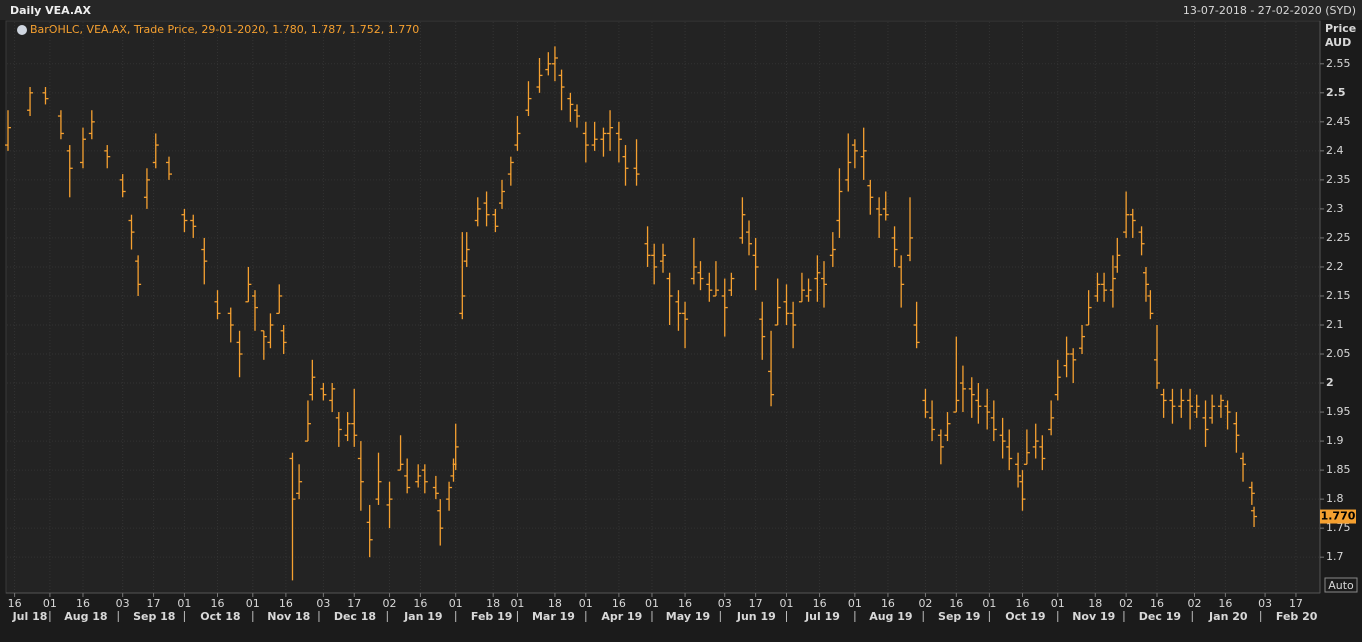 This screenshot has height=642, width=1362. What do you see at coordinates (1338, 469) in the screenshot?
I see `y-tick-label: 1.85` at bounding box center [1338, 469].